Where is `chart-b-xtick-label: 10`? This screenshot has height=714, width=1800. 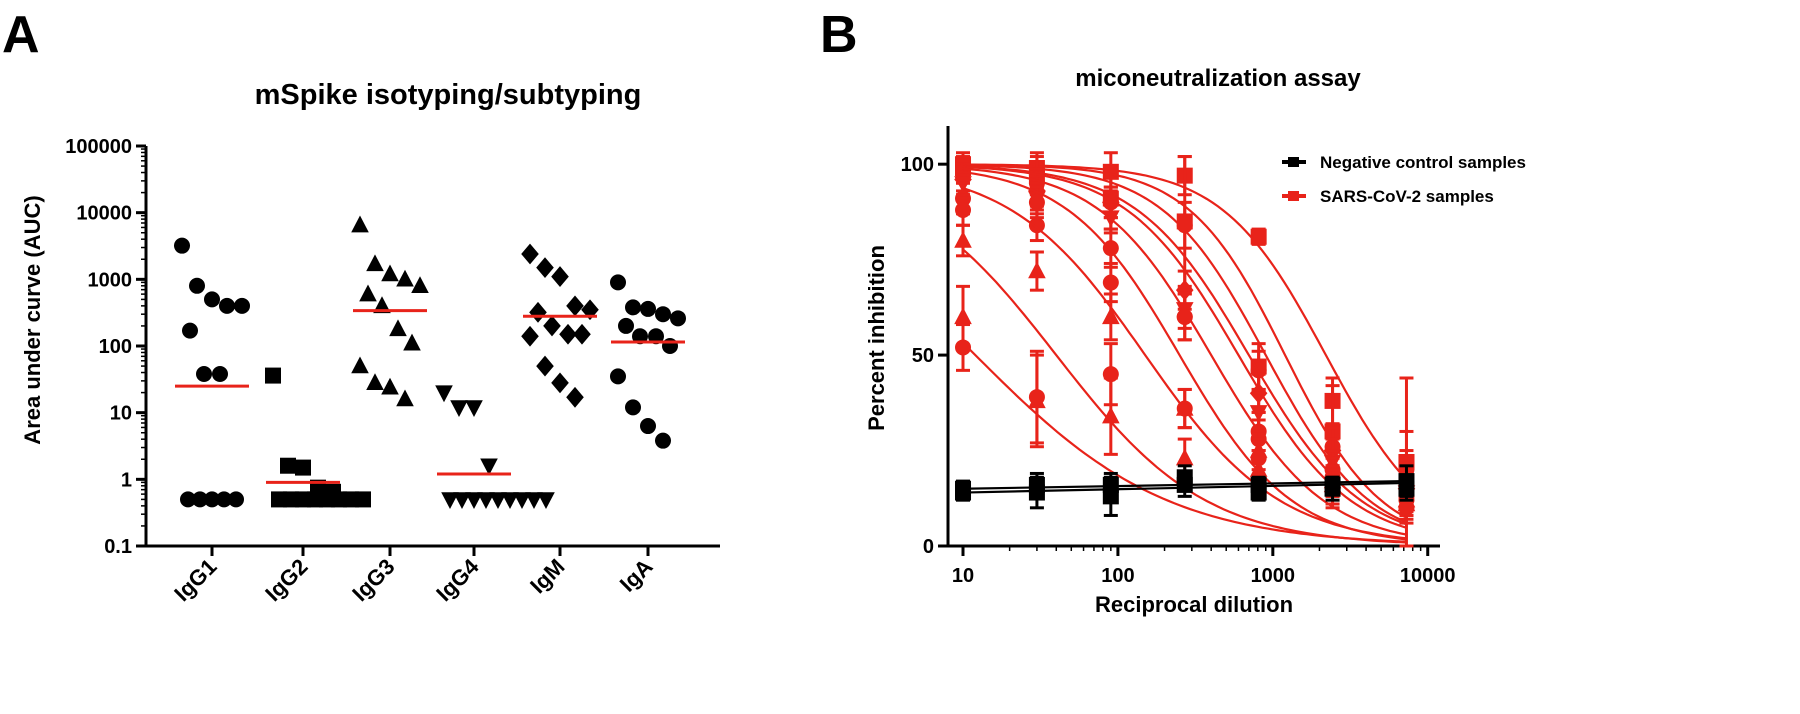
chart-b-xtick-label: 10 is located at coordinates (963, 576).